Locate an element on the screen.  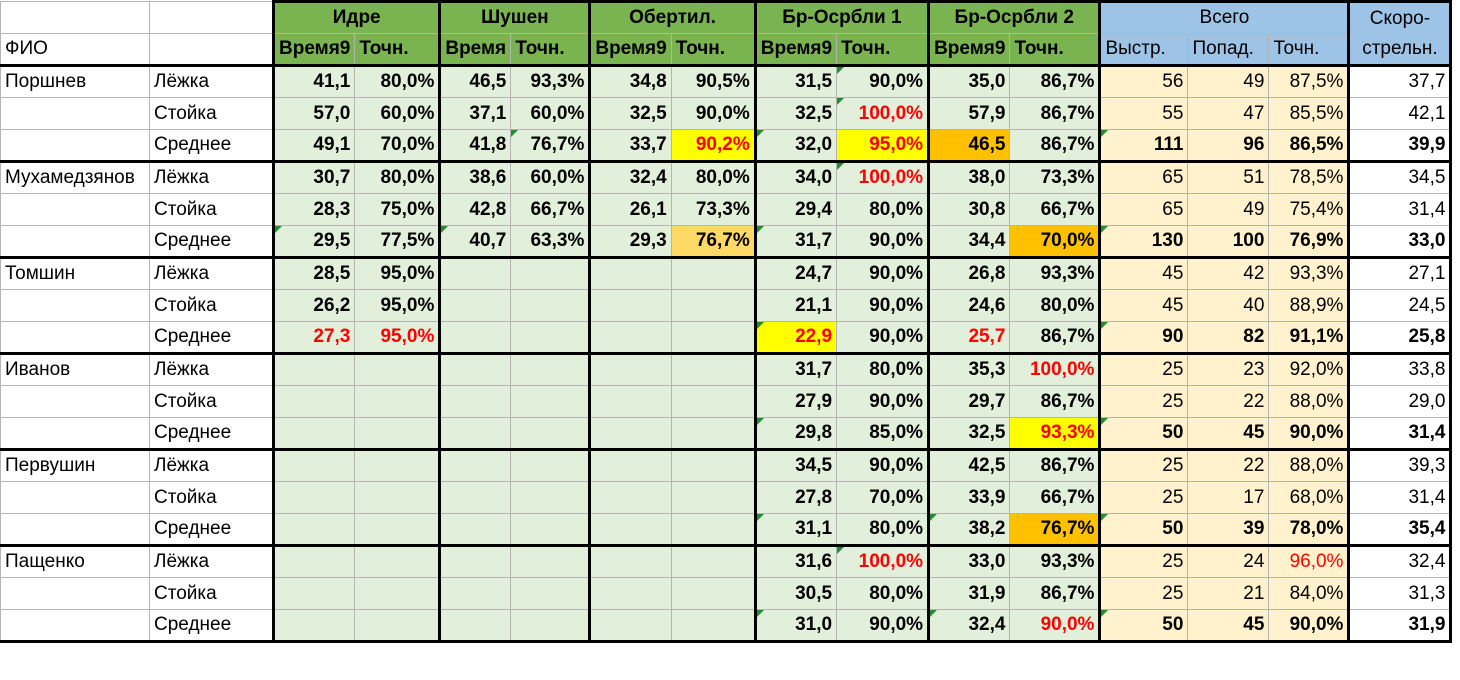
cell-speed: 24,5 is located at coordinates (1400, 305).